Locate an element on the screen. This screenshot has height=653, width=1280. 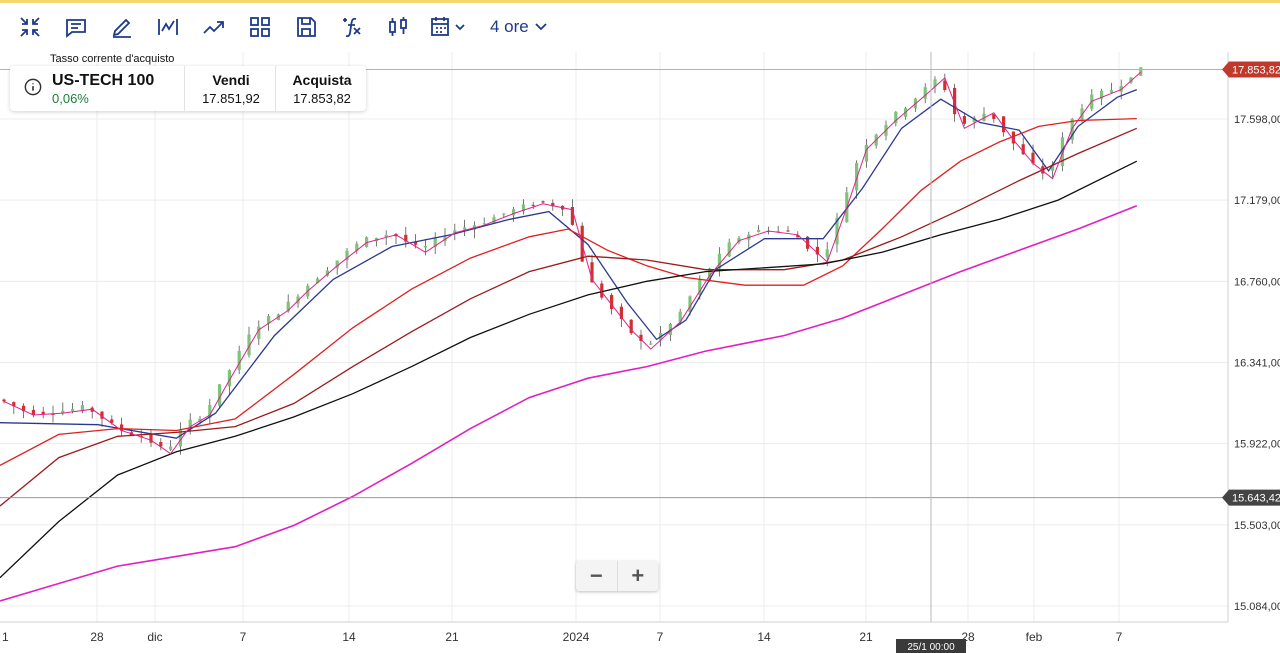
price-change: 0,06% is located at coordinates (70, 98).